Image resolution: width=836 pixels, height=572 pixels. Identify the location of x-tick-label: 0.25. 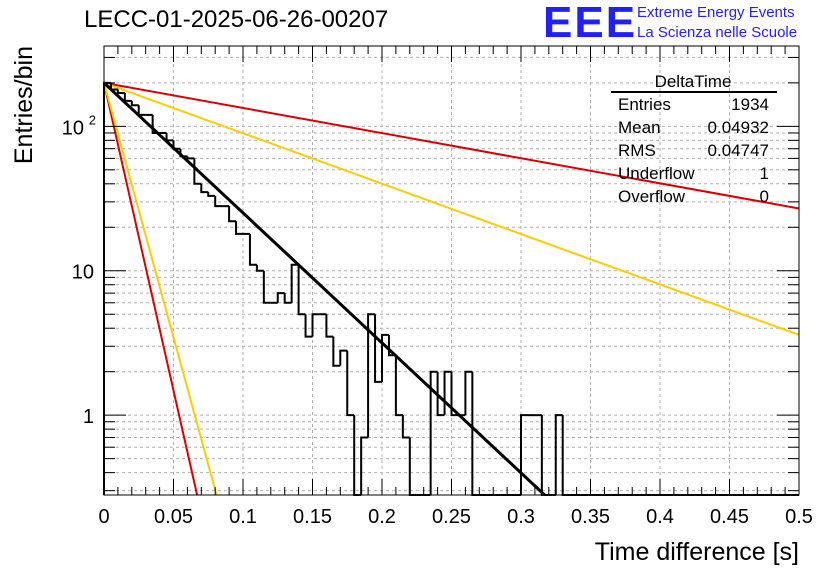
(451, 517).